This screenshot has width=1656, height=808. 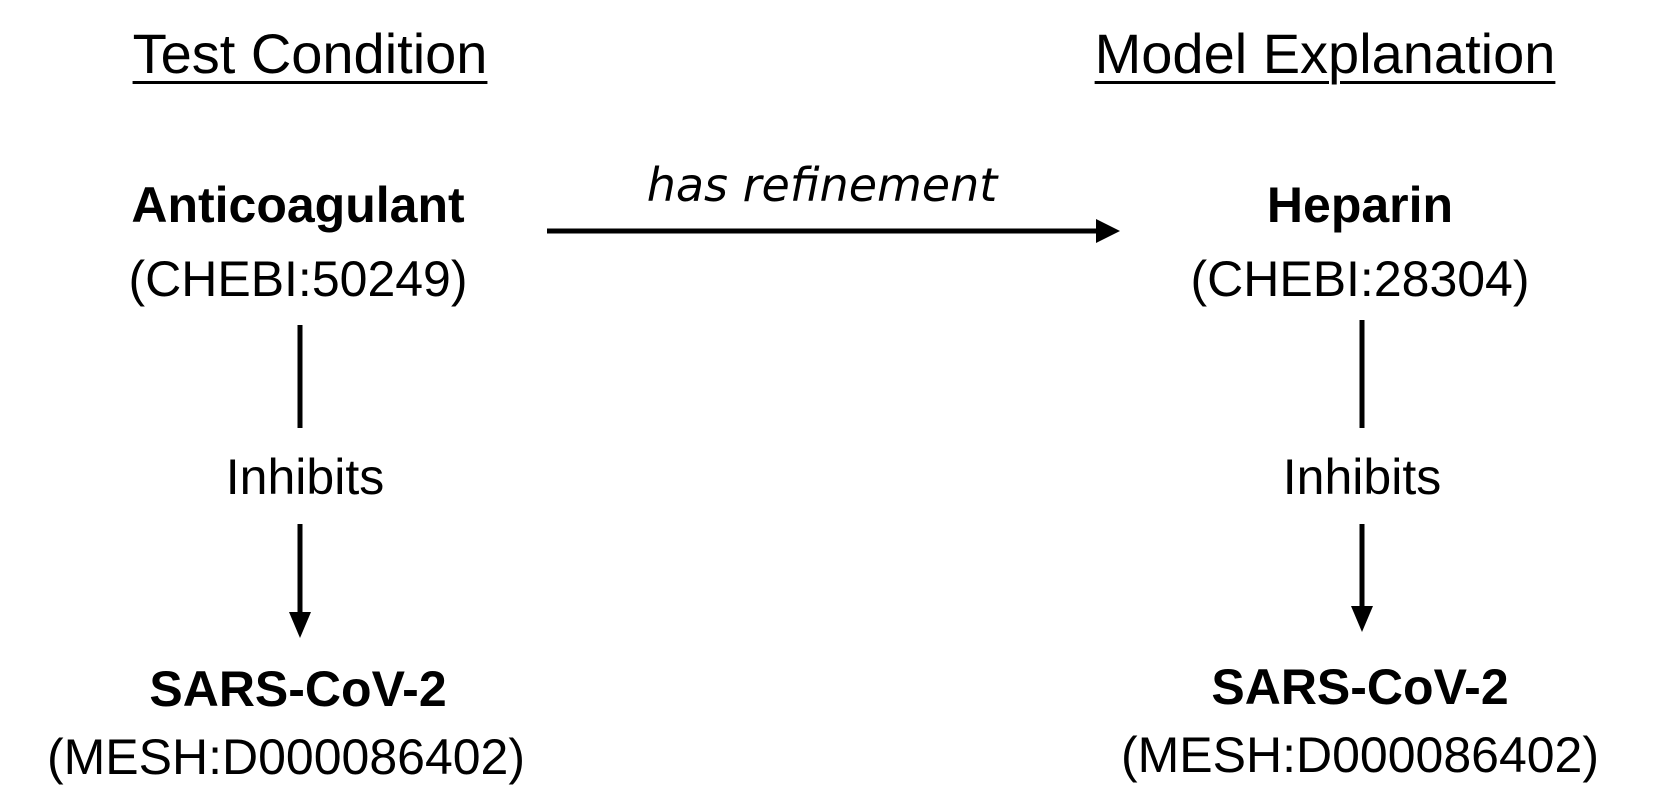 What do you see at coordinates (822, 185) in the screenshot?
I see `refinement-edge-label: has refinement` at bounding box center [822, 185].